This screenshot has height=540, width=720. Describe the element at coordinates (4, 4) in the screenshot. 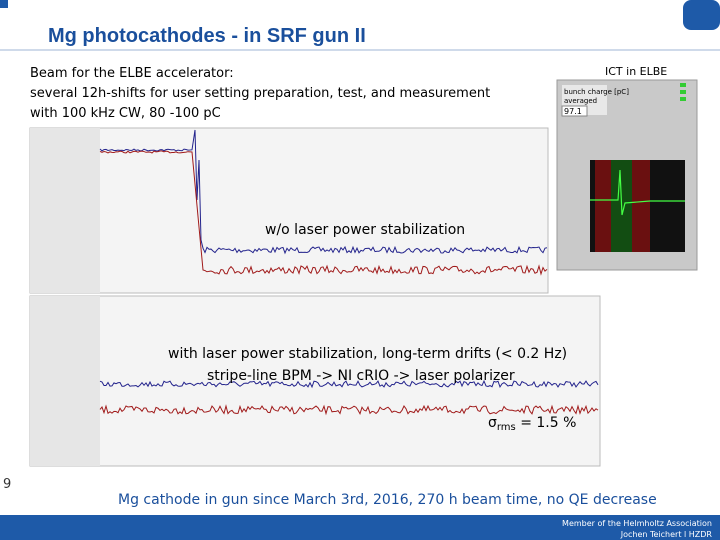

I see `corner-mark` at that location.